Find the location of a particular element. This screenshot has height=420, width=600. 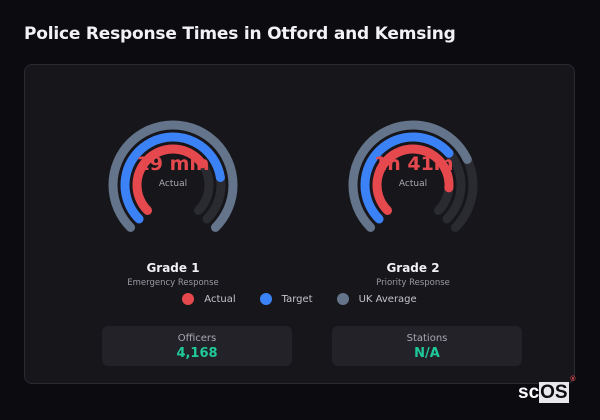

actual-time-value: 19 min is located at coordinates (173, 164).